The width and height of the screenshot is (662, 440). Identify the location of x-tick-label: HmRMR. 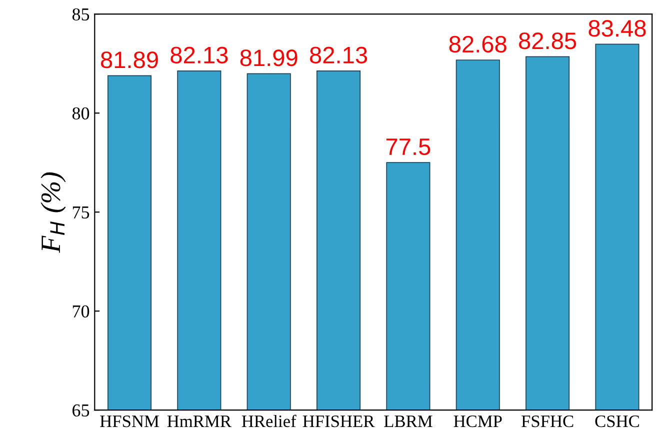
(199, 421).